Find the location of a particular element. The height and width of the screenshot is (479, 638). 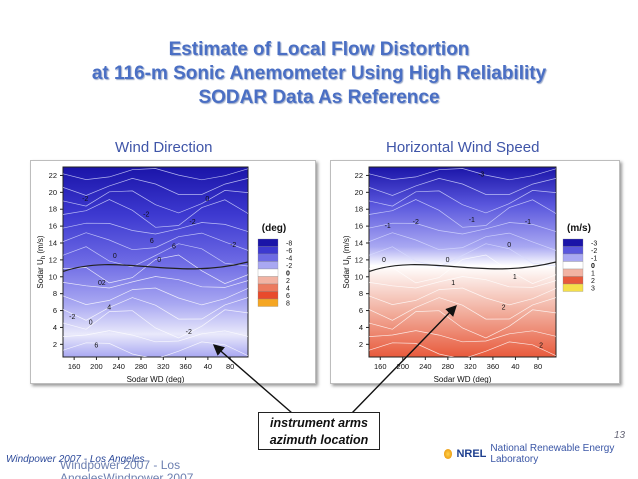

legend-label: 2 is located at coordinates (593, 281).